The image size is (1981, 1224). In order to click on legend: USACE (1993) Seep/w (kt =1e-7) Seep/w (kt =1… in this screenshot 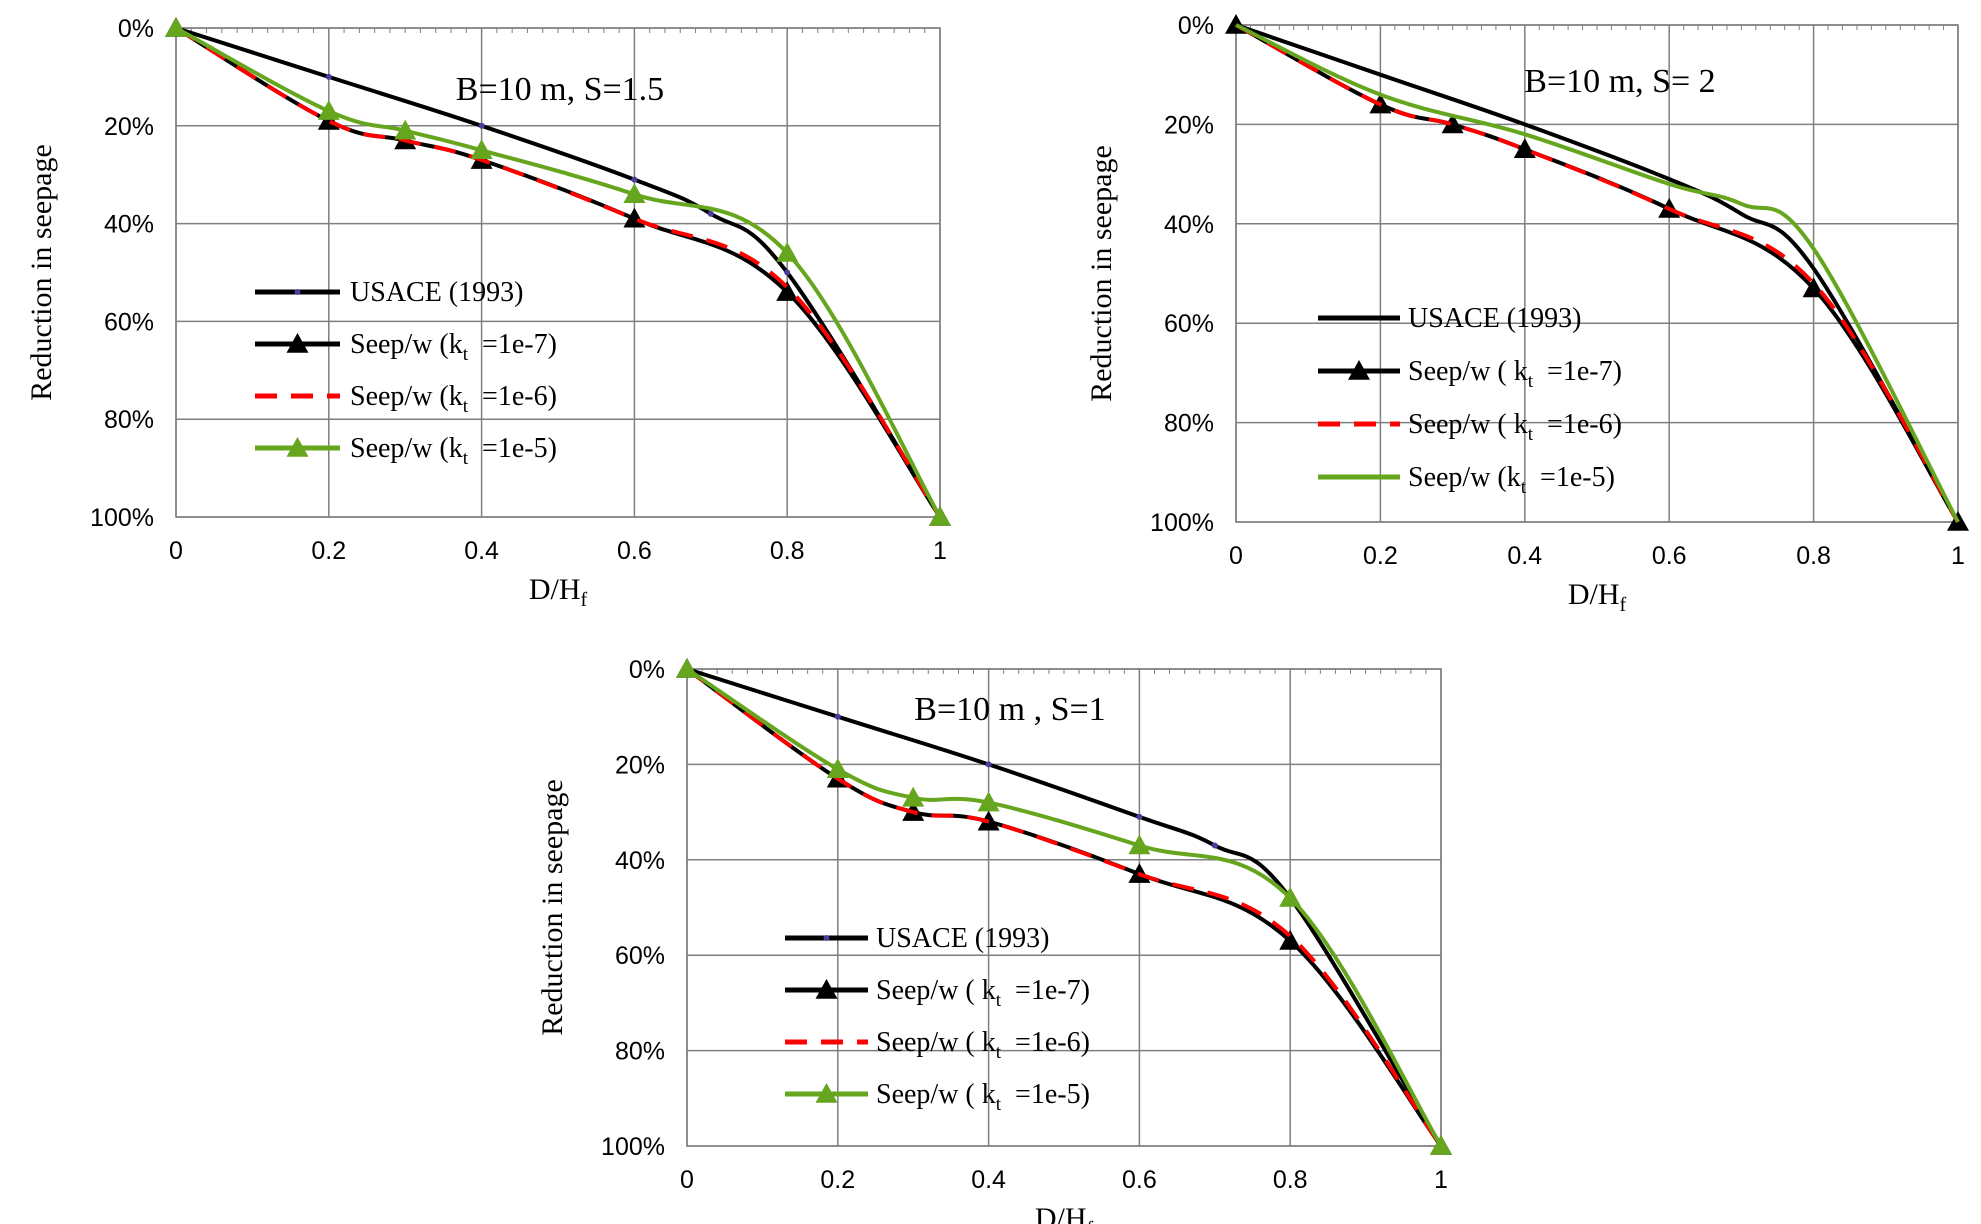, I will do `click(406, 373)`.